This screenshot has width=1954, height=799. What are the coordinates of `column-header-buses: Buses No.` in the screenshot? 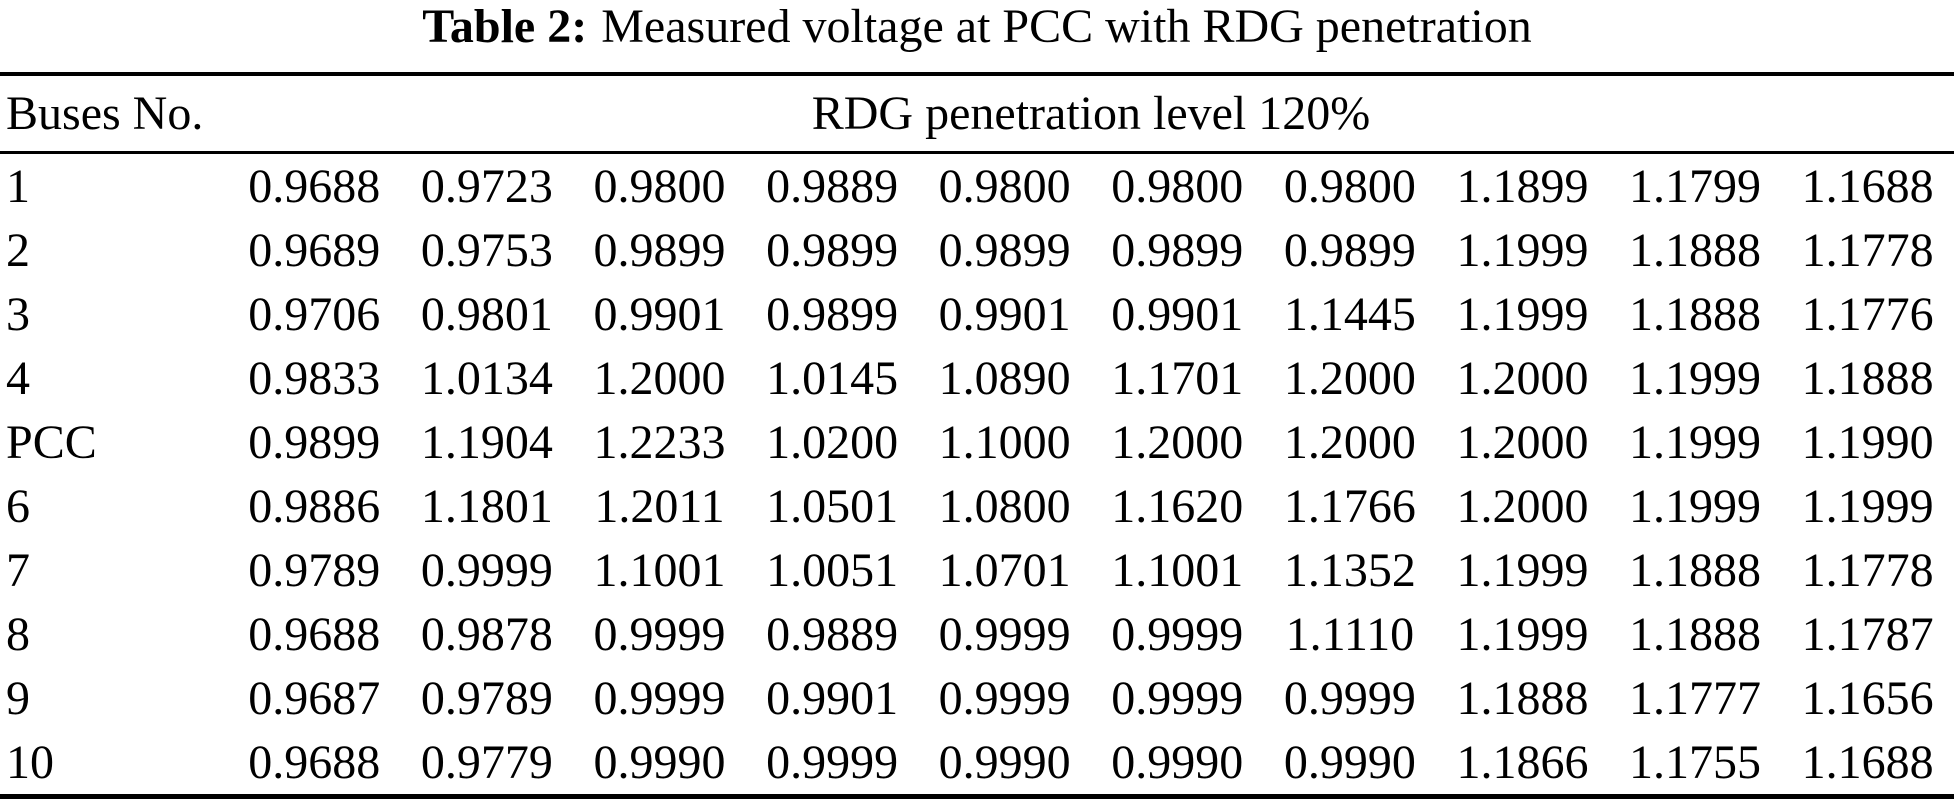 It's located at (114, 114).